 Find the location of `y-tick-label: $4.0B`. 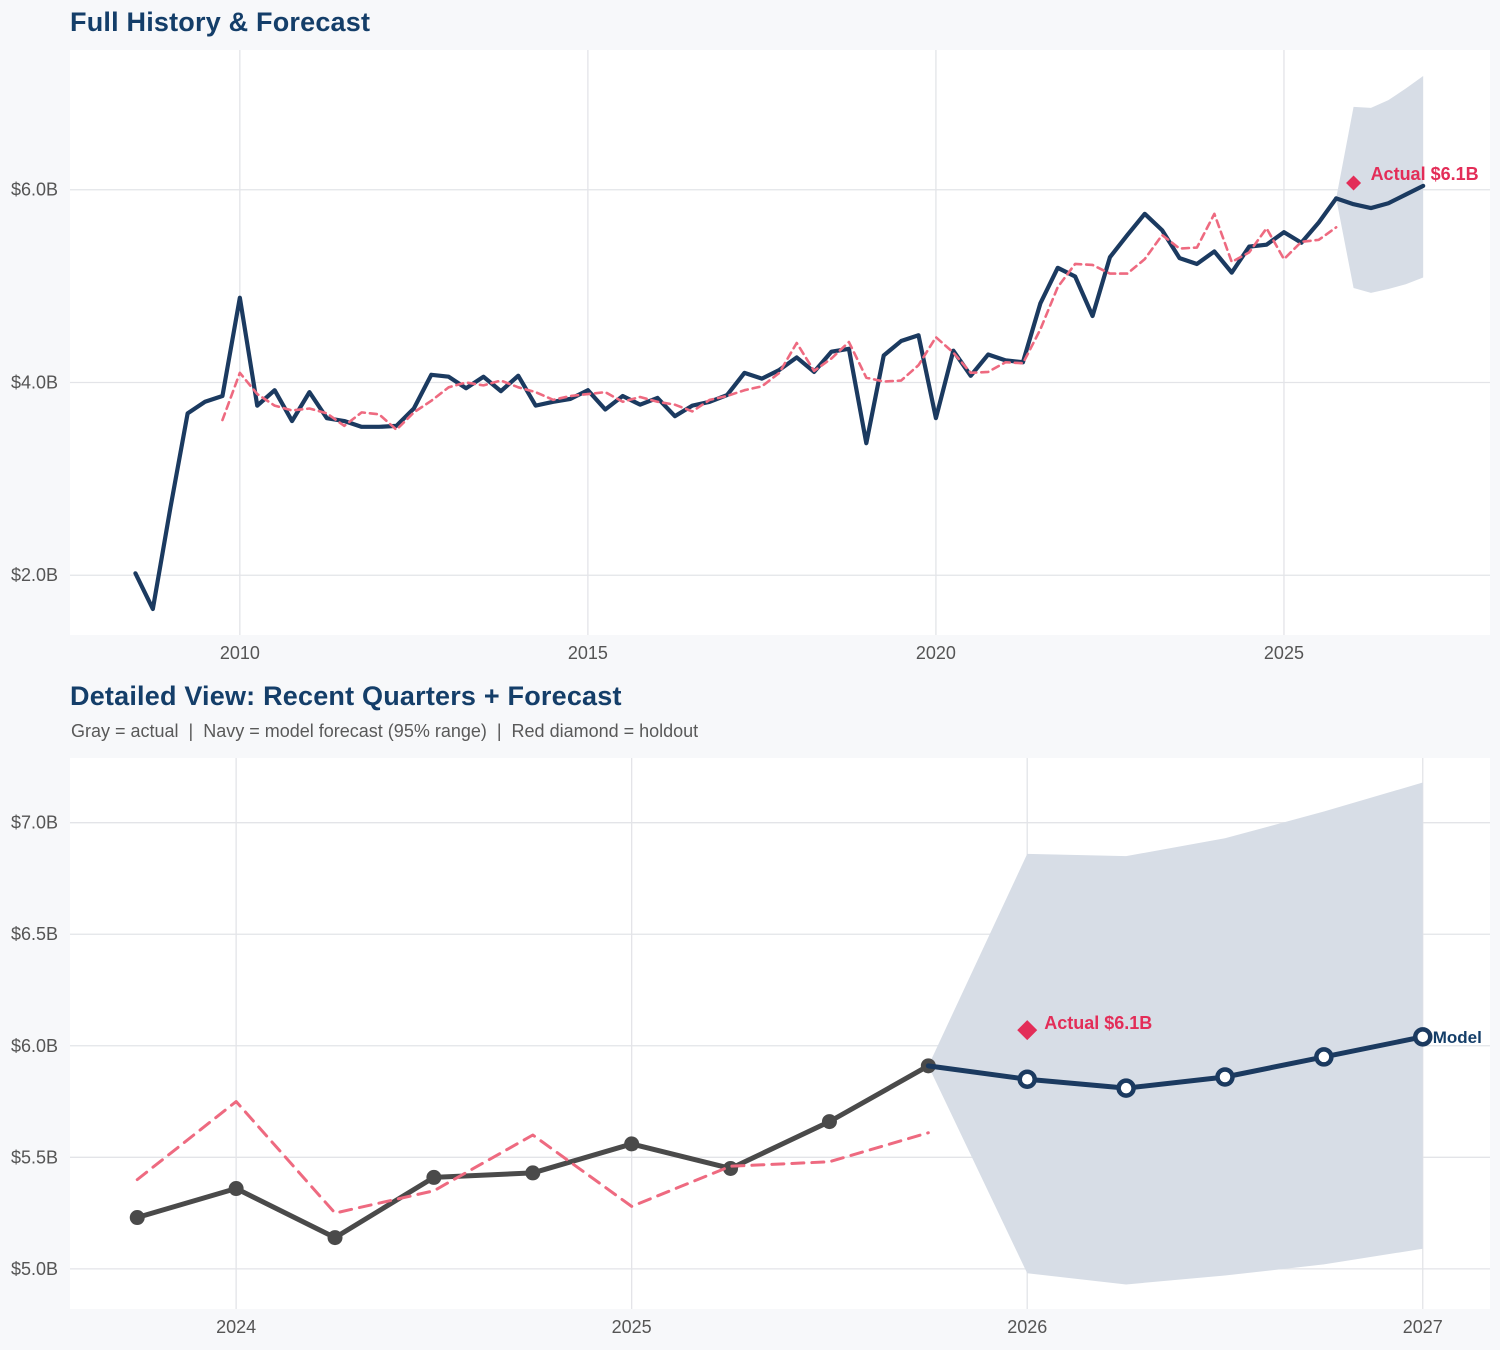

y-tick-label: $4.0B is located at coordinates (34, 382).